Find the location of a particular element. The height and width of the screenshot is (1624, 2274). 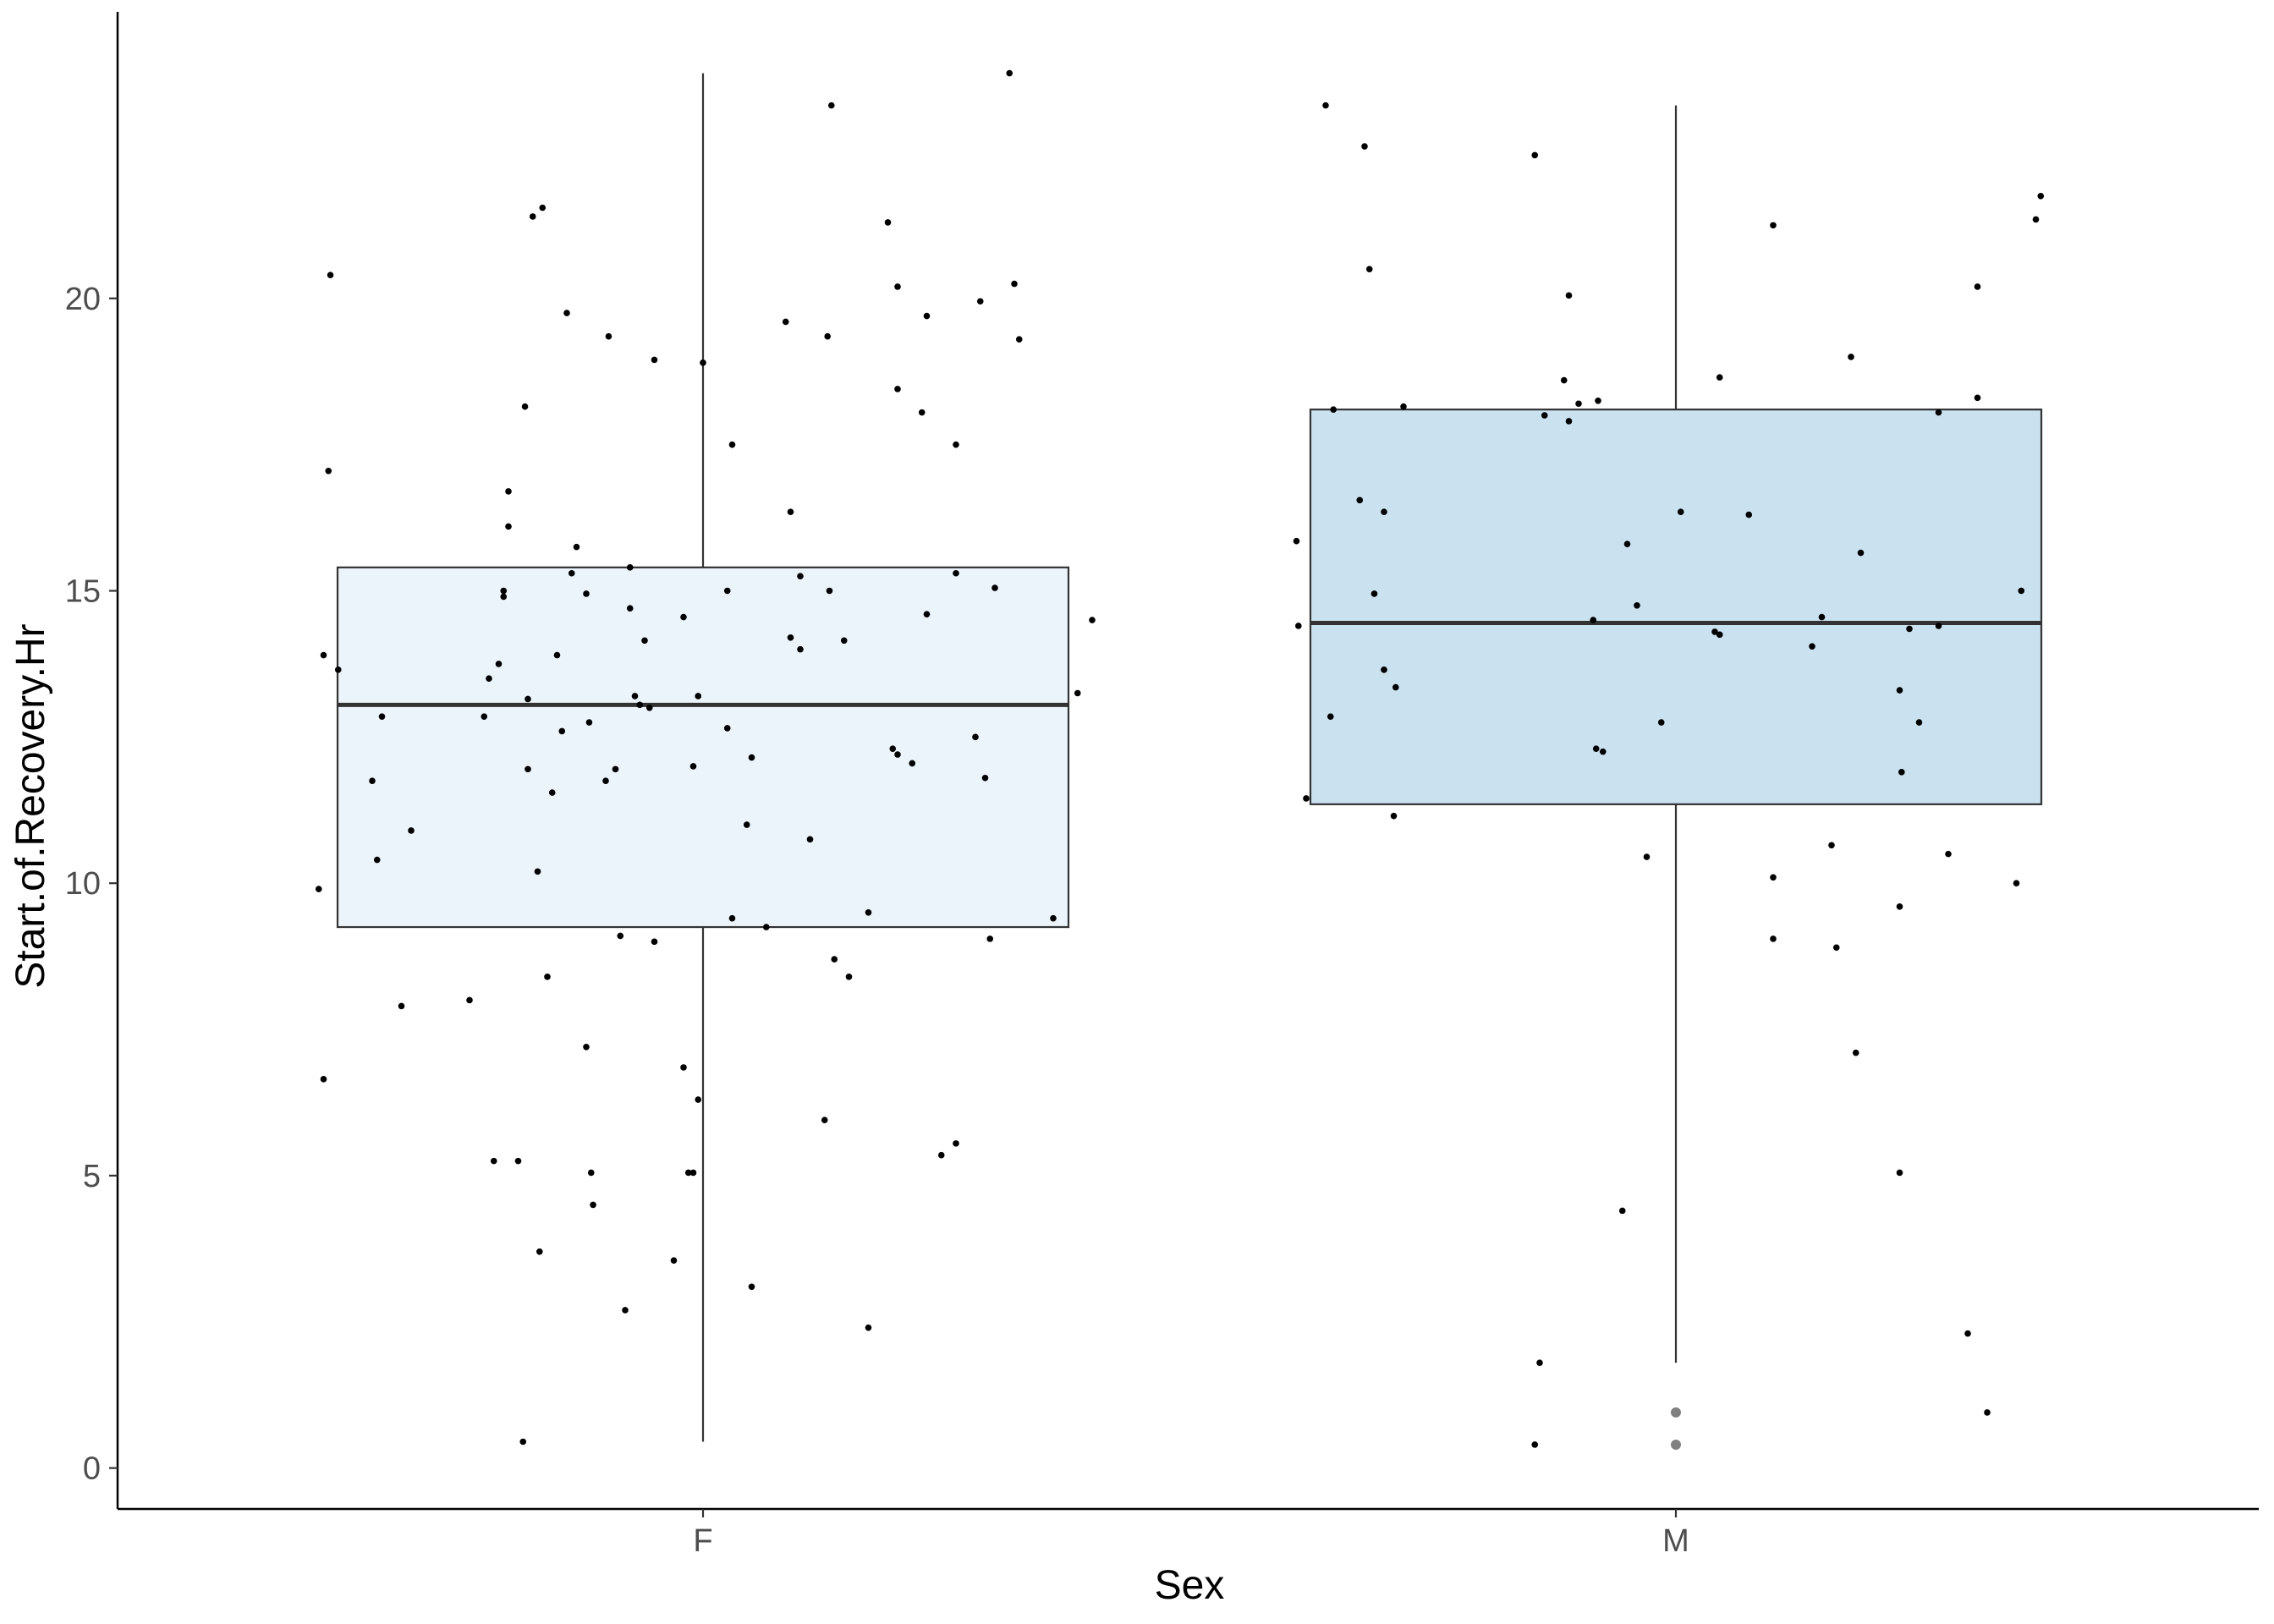

outlier-point is located at coordinates (1676, 1413).